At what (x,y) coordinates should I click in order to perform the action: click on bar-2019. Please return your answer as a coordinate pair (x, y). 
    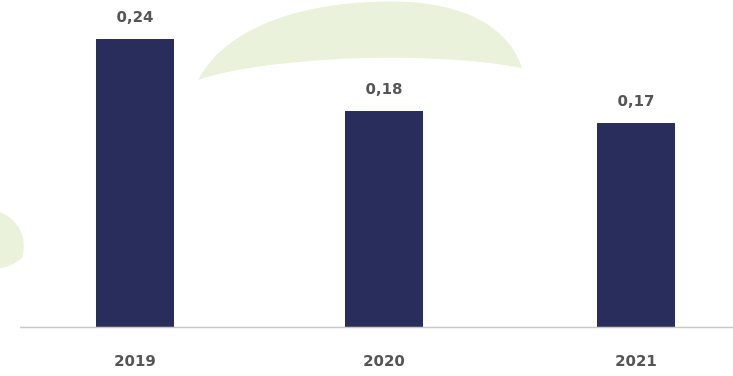
    Looking at the image, I should click on (135, 183).